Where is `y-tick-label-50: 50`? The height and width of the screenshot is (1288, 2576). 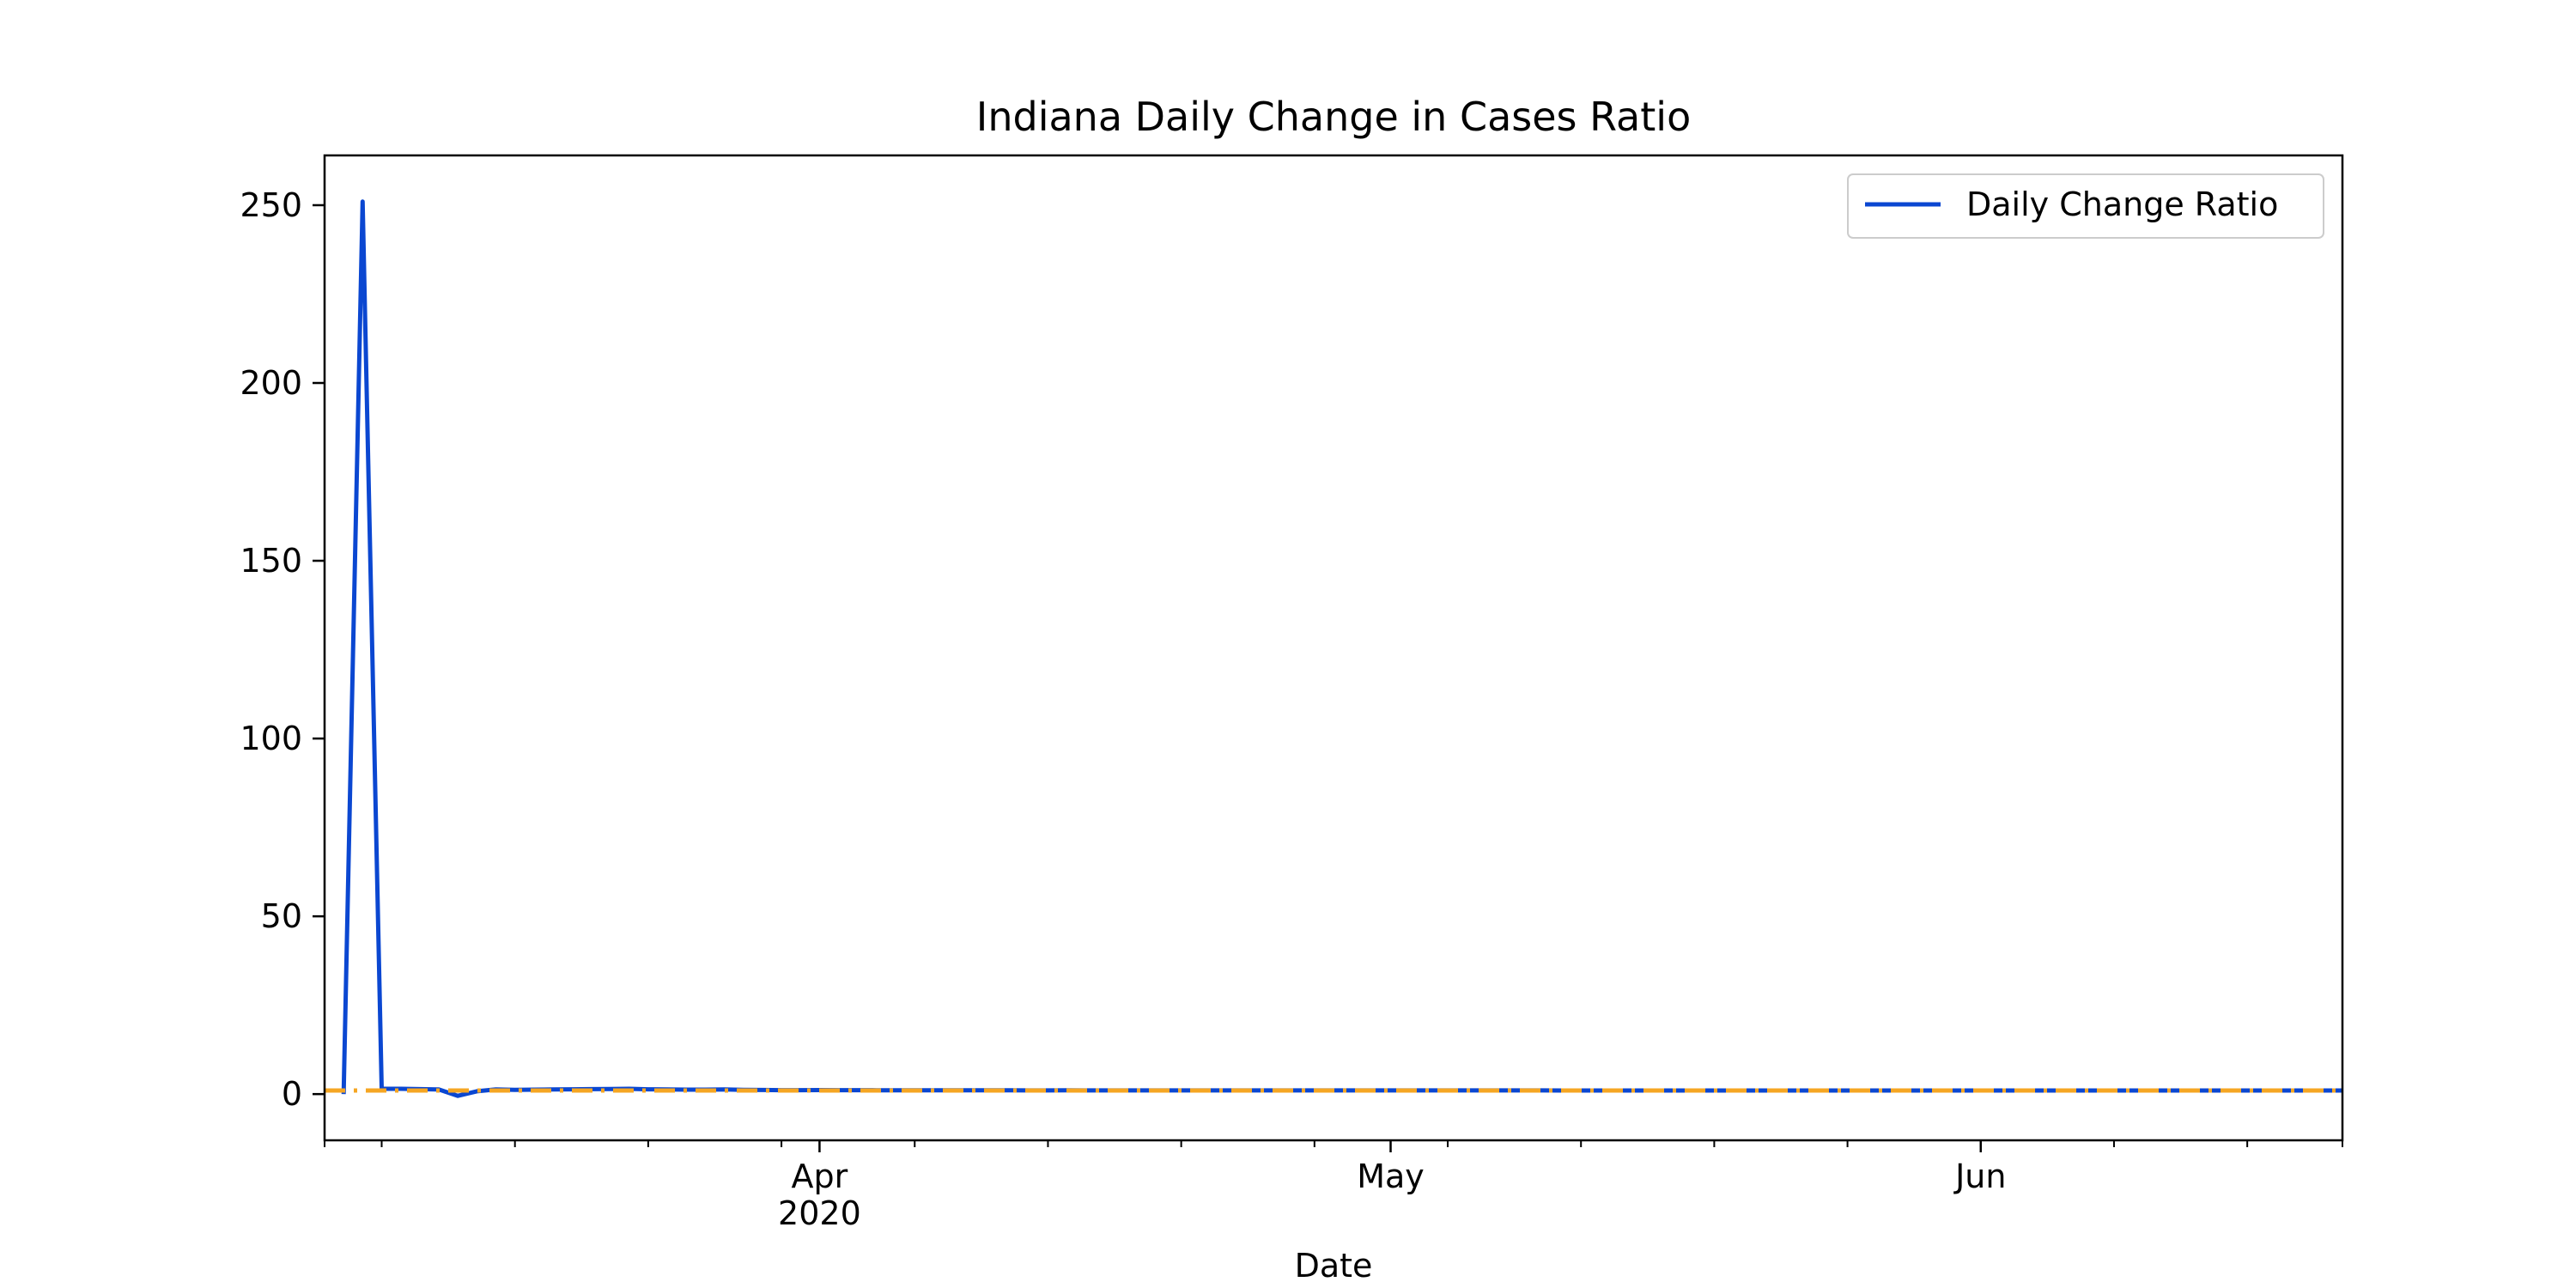 y-tick-label-50: 50 is located at coordinates (281, 916).